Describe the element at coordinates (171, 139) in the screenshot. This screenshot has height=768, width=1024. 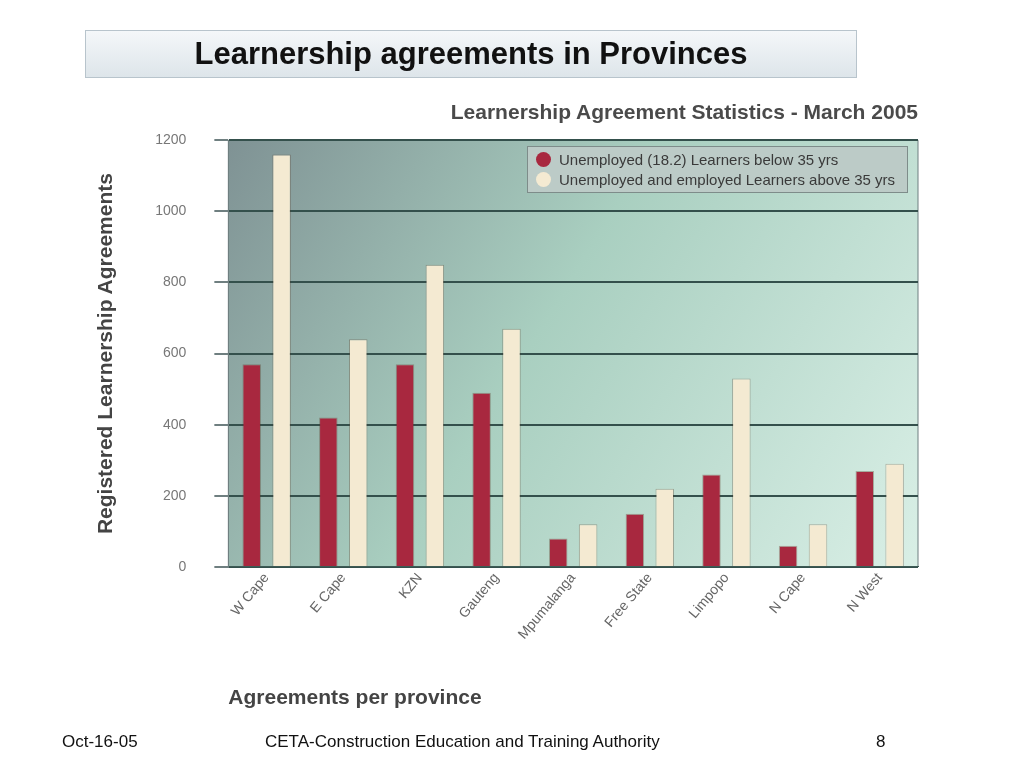
I see `y-tick-label: 1200` at that location.